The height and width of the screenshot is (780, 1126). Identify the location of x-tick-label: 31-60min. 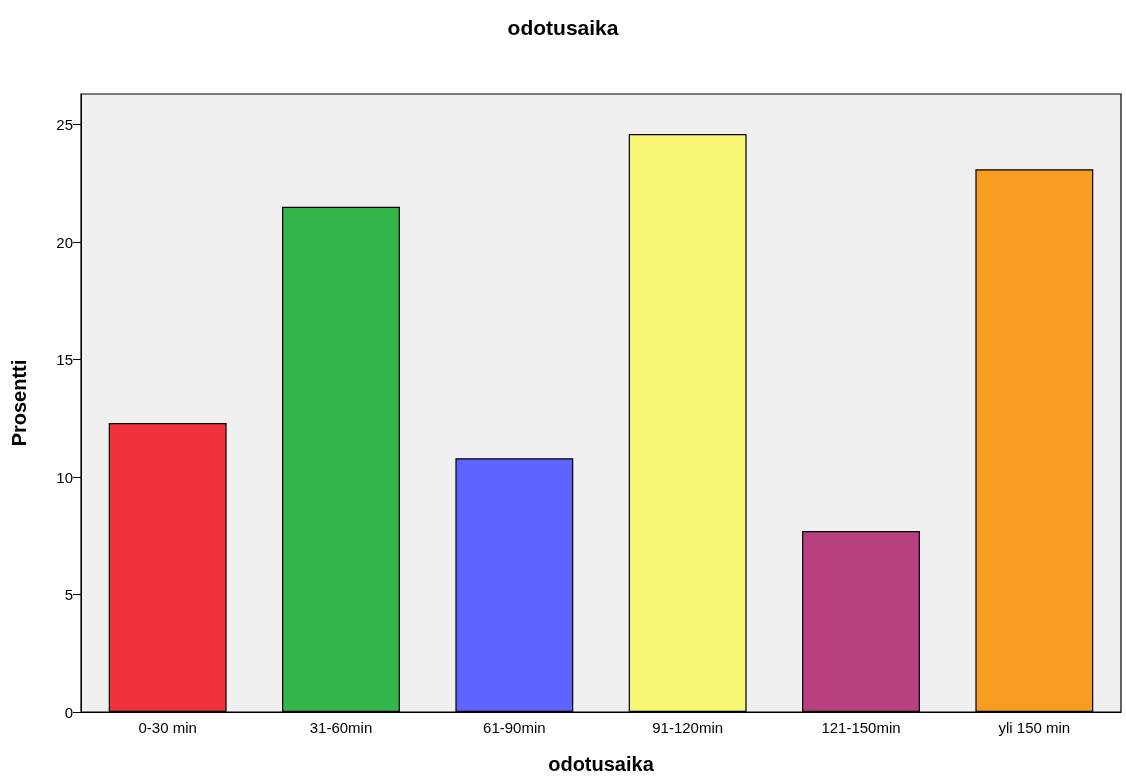
(341, 727).